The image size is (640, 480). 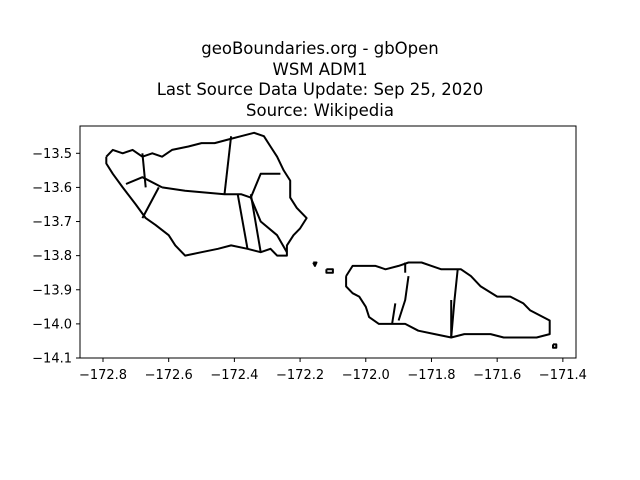 What do you see at coordinates (366, 375) in the screenshot?
I see `x-tick-label: −172.0` at bounding box center [366, 375].